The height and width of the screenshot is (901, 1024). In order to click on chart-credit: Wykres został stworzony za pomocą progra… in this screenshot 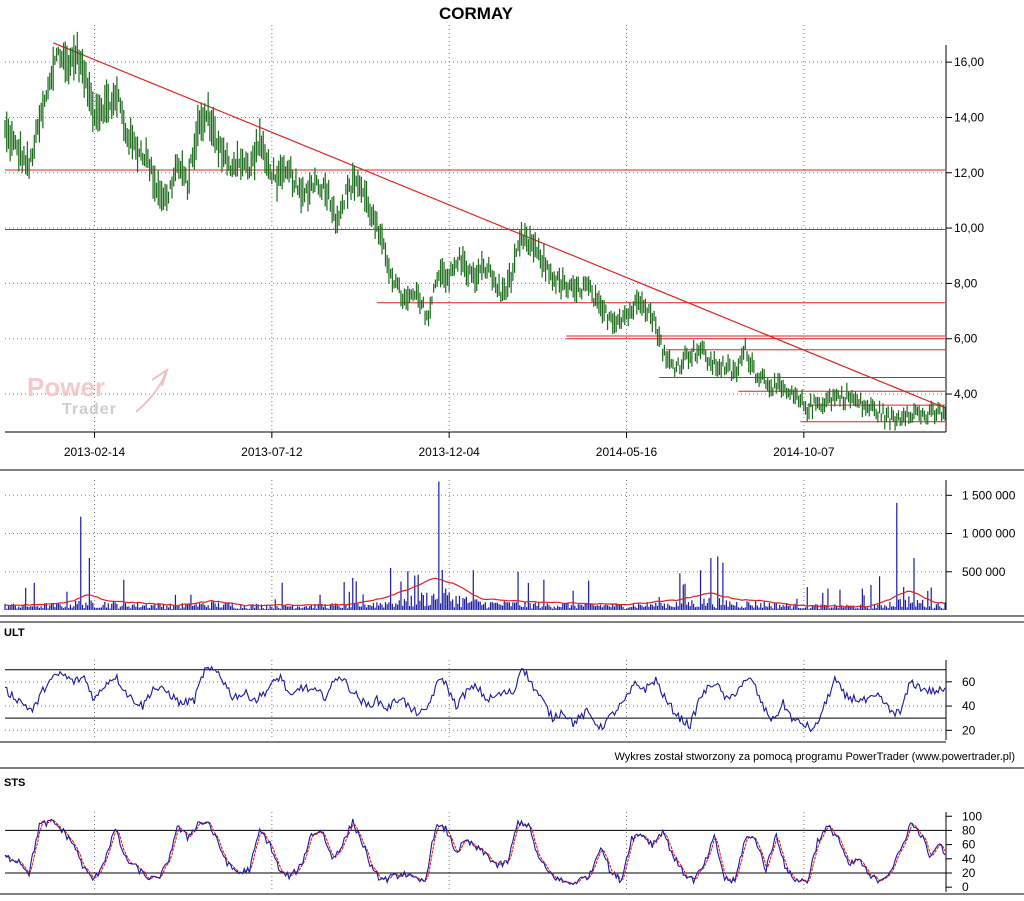, I will do `click(814, 757)`.